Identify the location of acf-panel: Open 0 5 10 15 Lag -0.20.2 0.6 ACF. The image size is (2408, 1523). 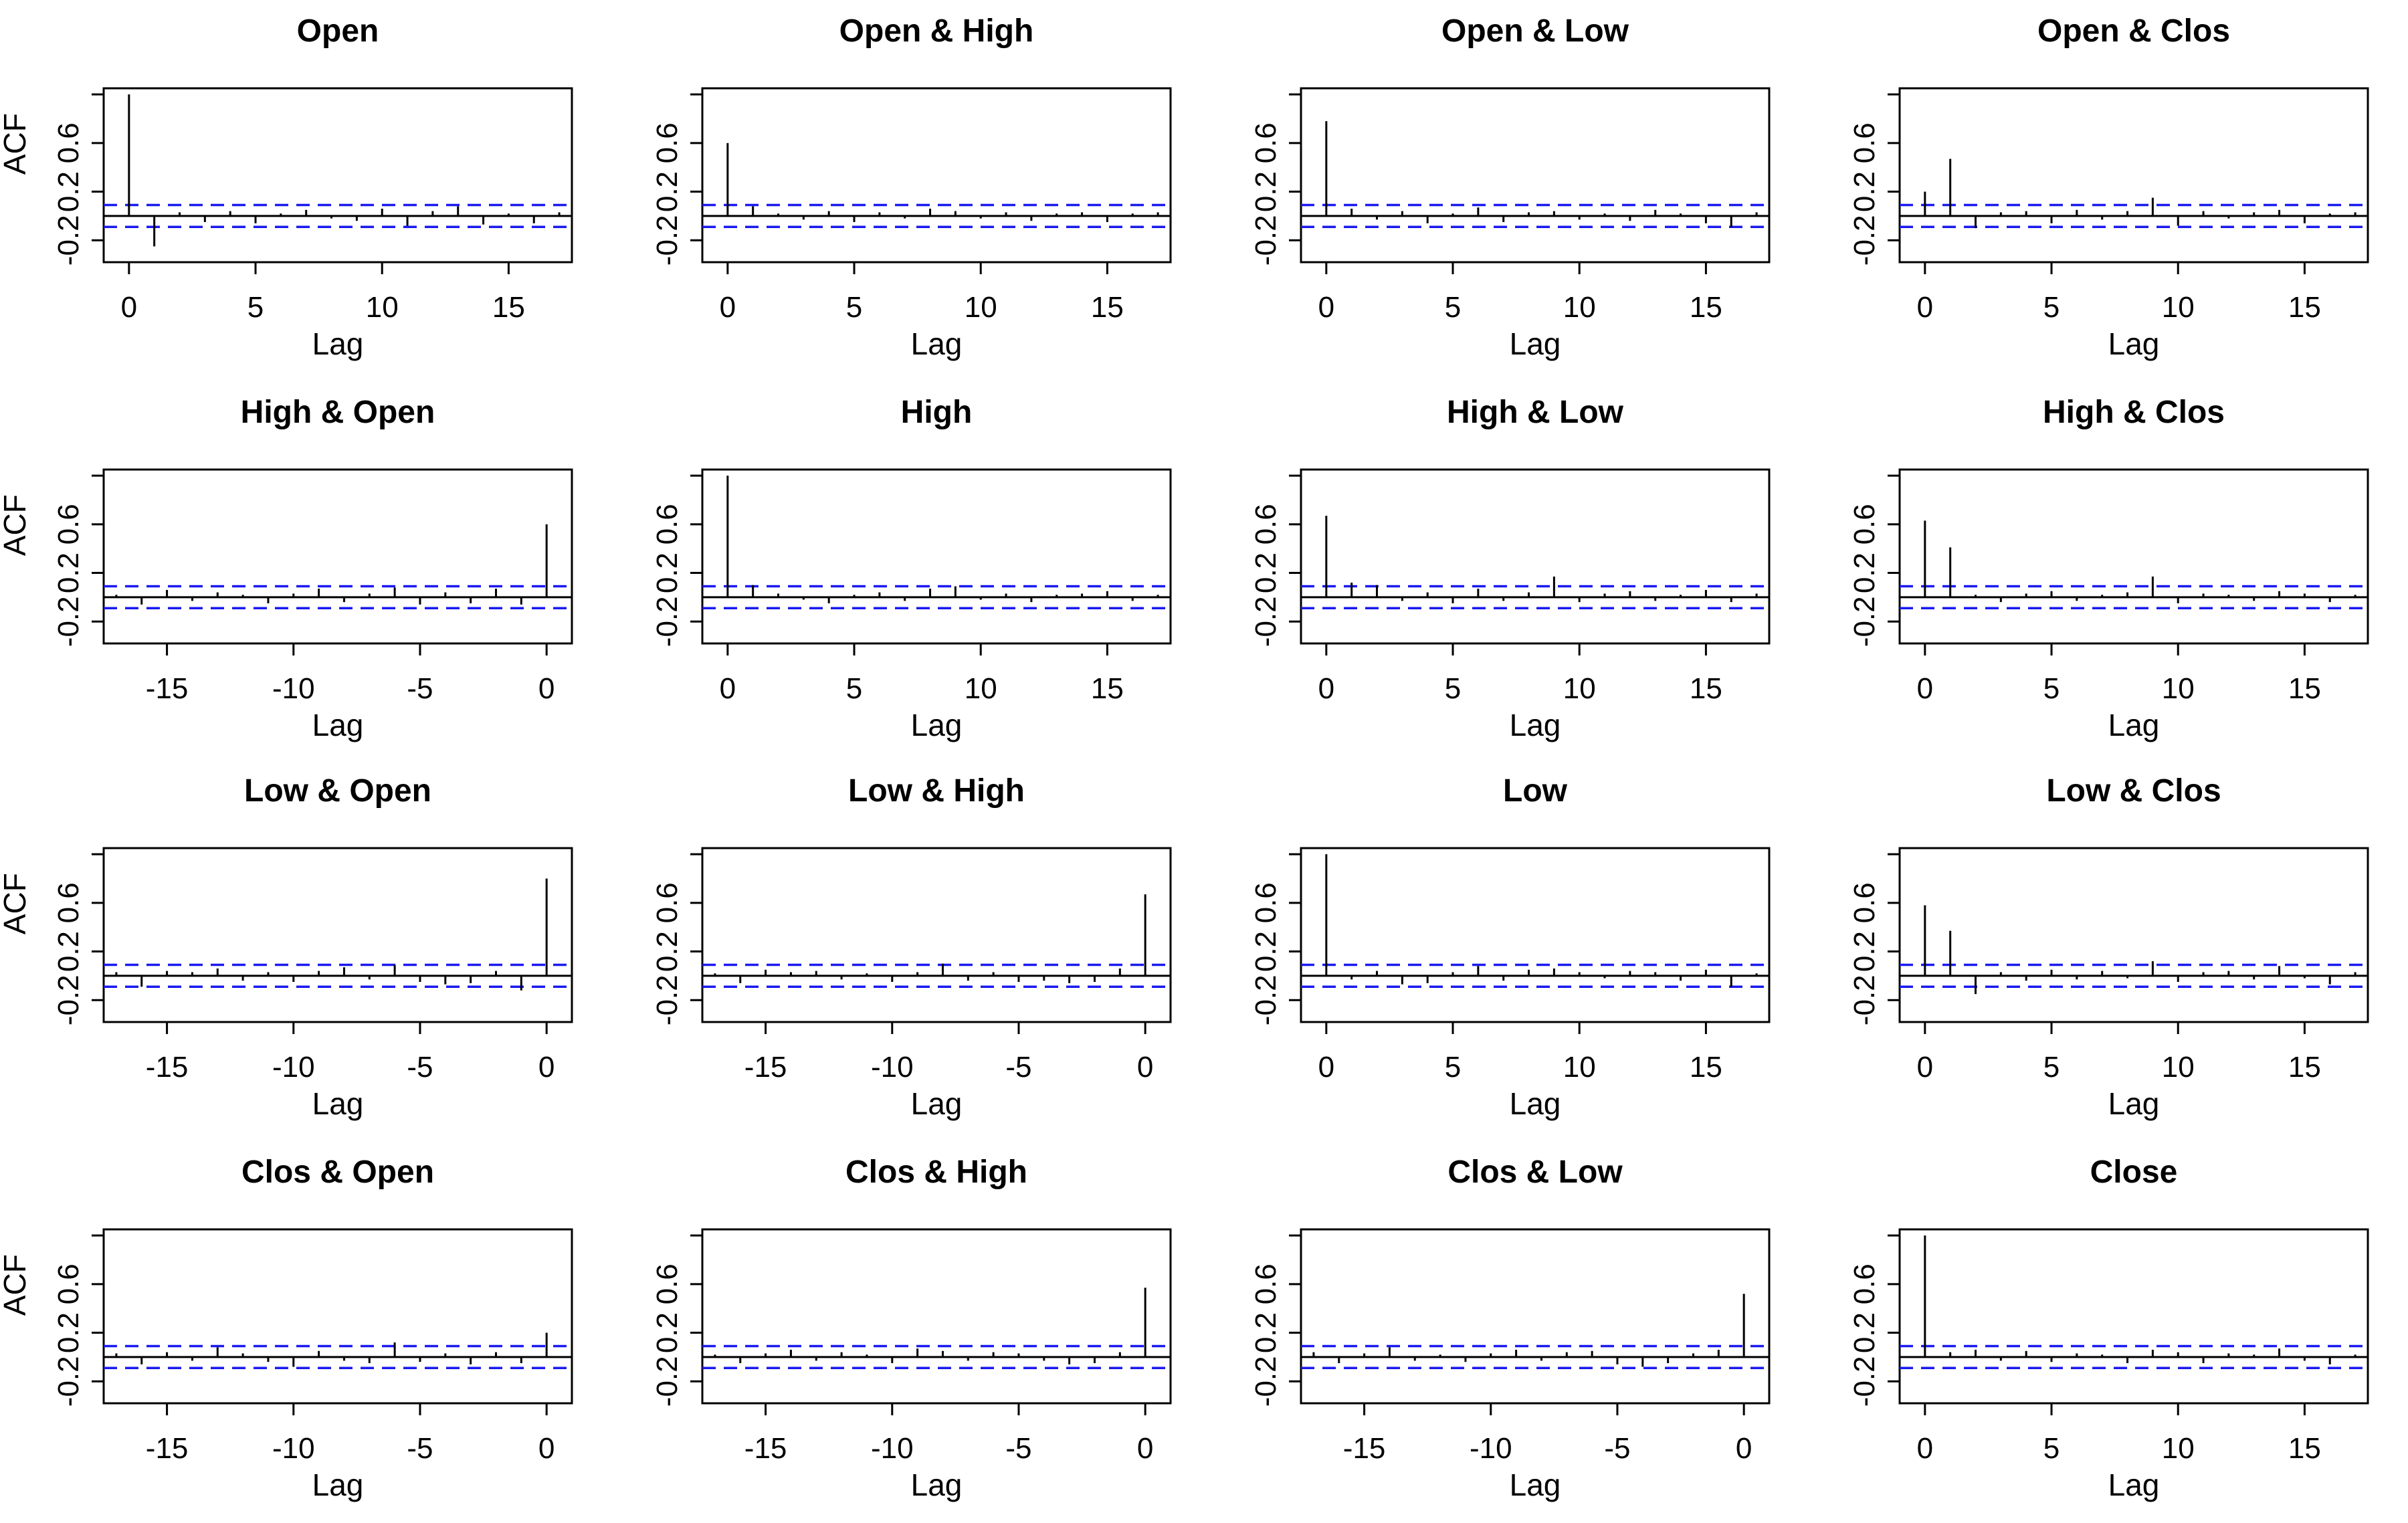
(286, 187).